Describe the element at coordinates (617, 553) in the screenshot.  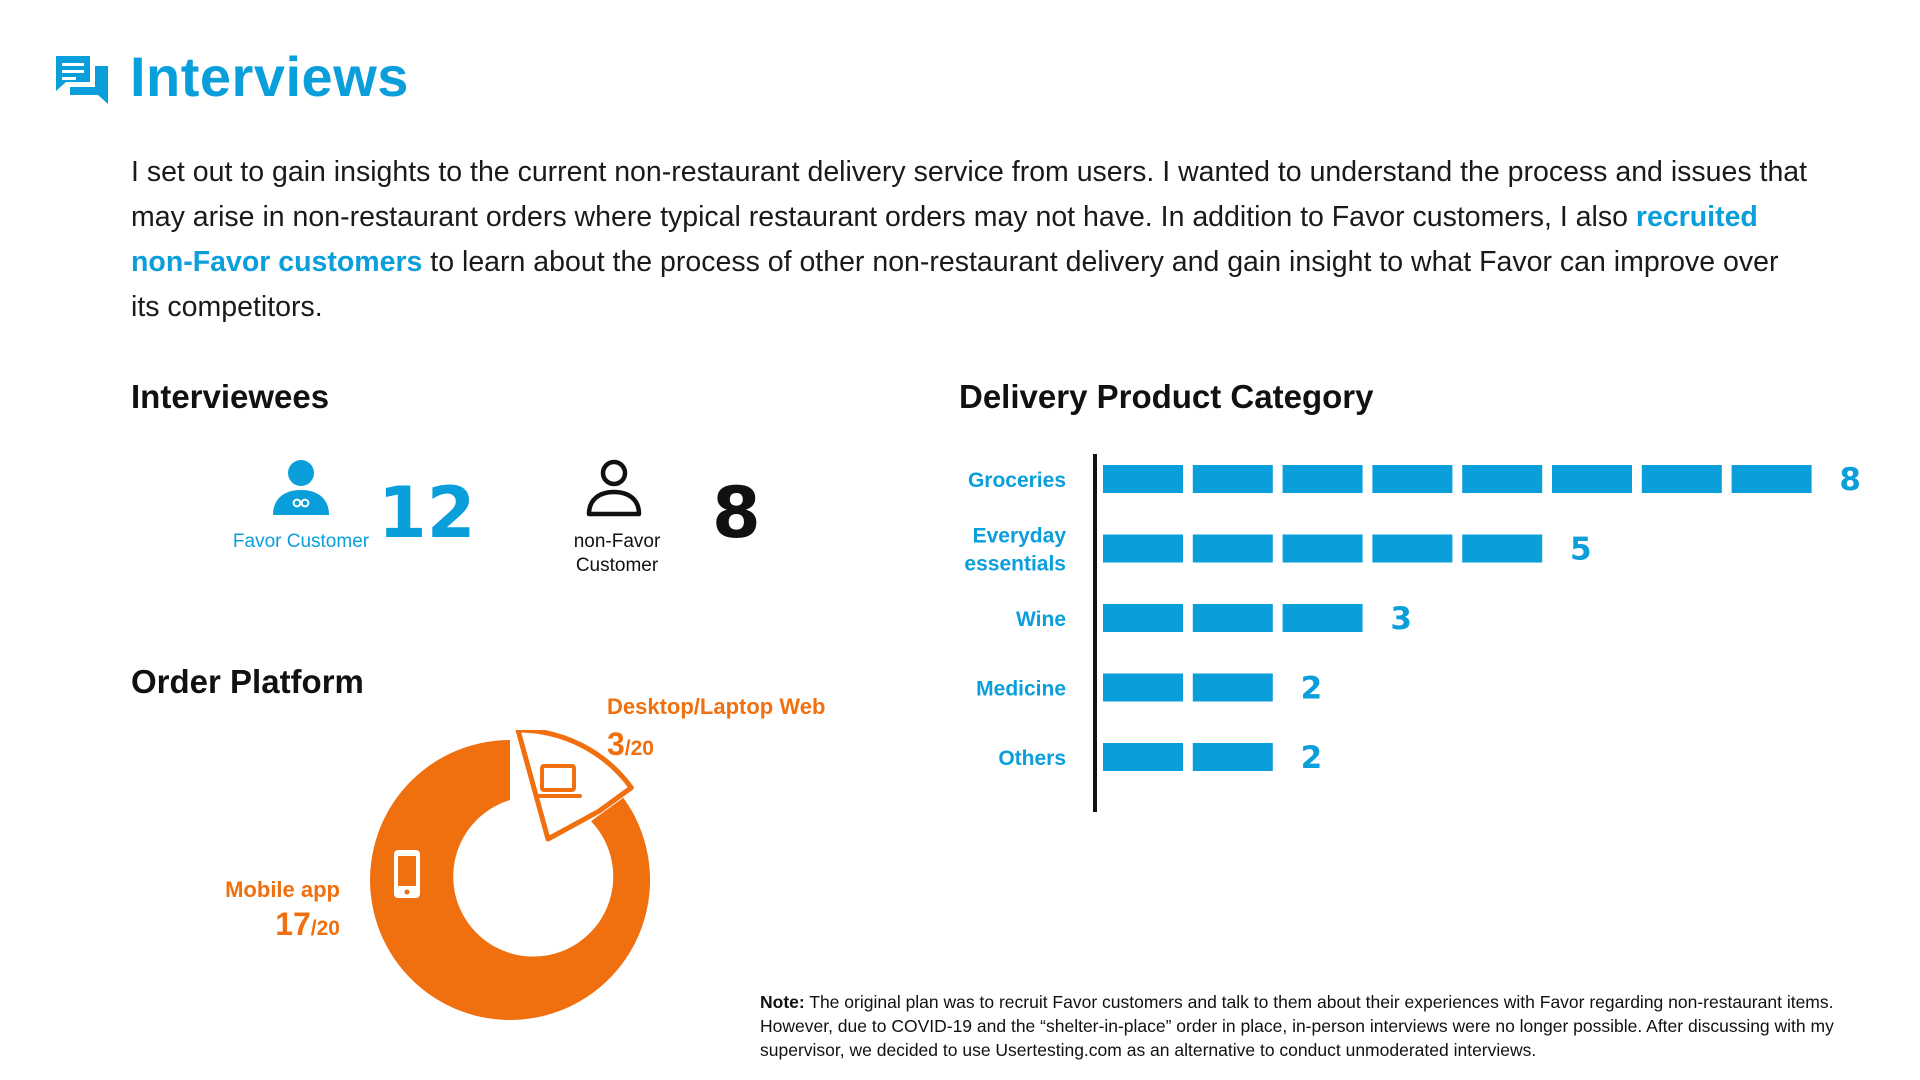
I see `non-favor-customer-label: non-Favor Customer` at that location.